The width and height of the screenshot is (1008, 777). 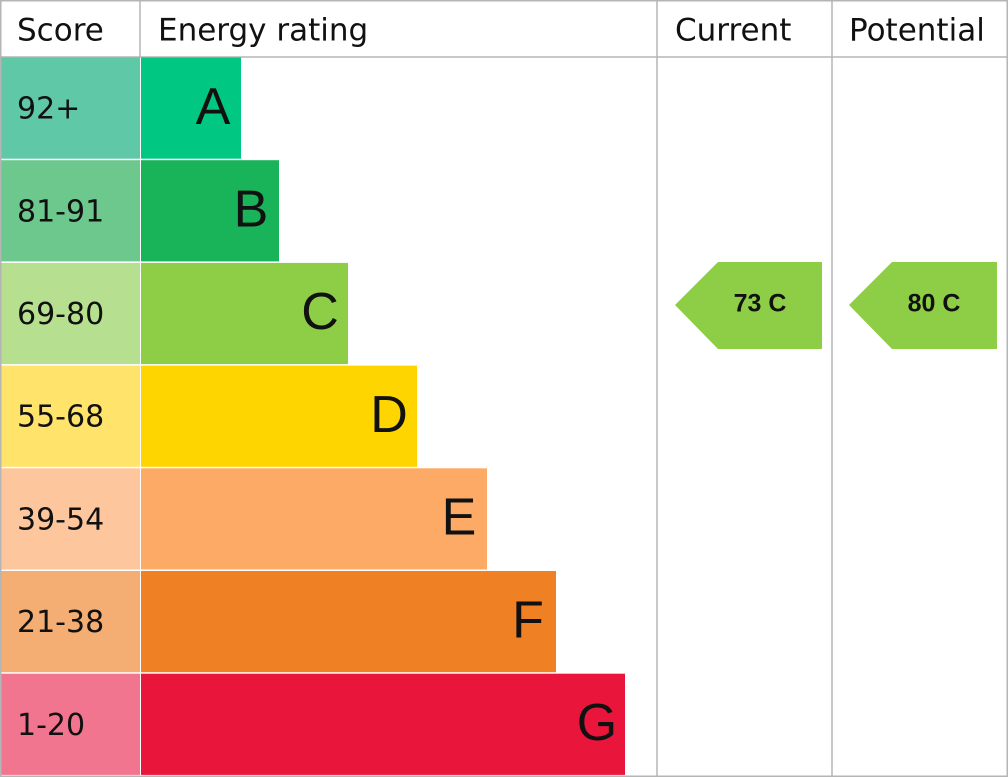 I want to click on band-letter: A, so click(x=213, y=107).